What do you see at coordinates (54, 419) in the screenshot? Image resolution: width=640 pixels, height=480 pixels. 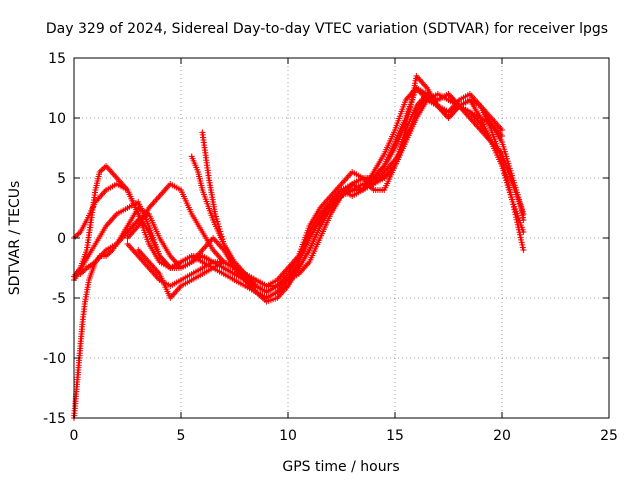 I see `y-tick-label: -15` at bounding box center [54, 419].